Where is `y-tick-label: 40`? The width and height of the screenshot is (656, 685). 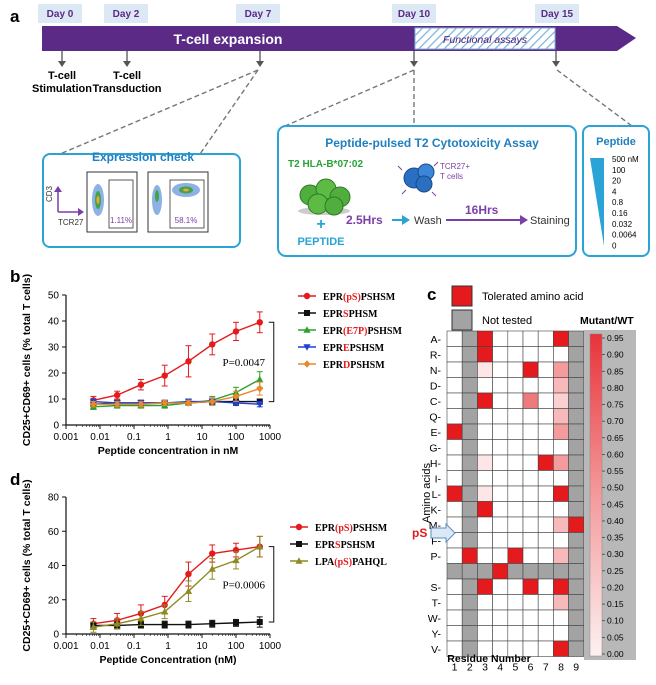
y-tick-label: 40 is located at coordinates (54, 322).